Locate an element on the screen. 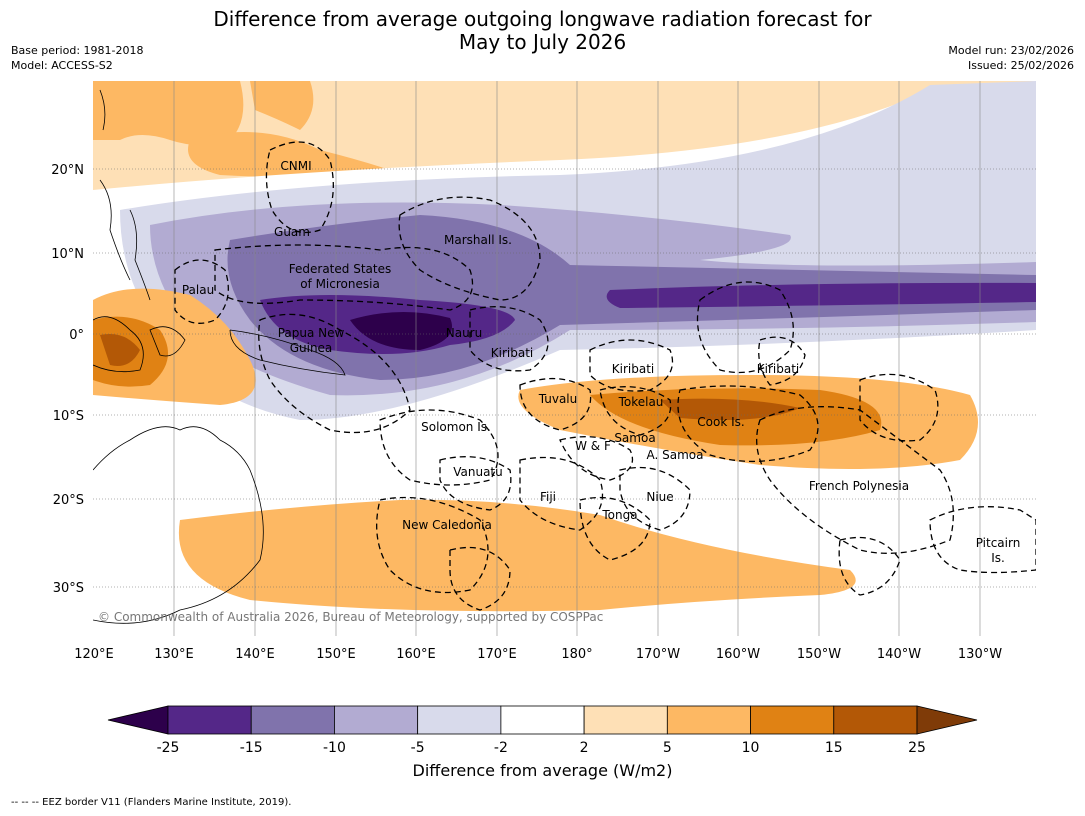 Image resolution: width=1085 pixels, height=816 pixels. place-label: Cook Is. is located at coordinates (720, 422).